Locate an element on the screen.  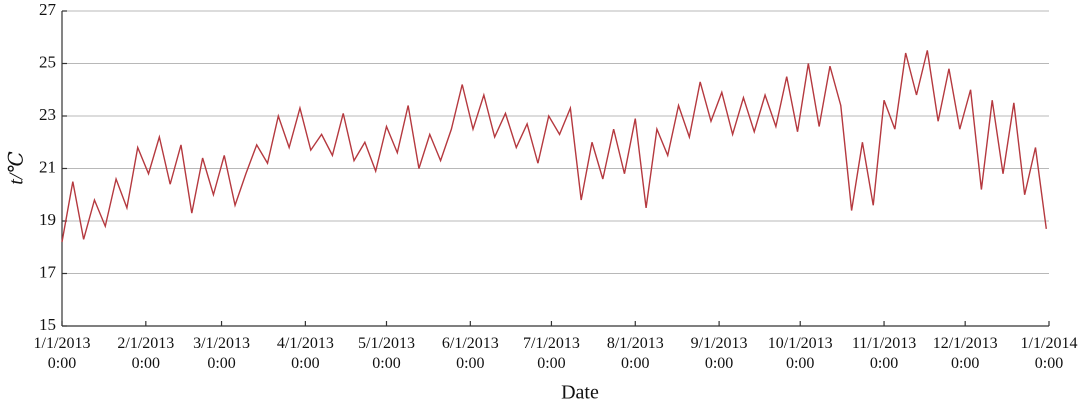
x-tick-label-line: 4/1/2013 is located at coordinates (305, 343).